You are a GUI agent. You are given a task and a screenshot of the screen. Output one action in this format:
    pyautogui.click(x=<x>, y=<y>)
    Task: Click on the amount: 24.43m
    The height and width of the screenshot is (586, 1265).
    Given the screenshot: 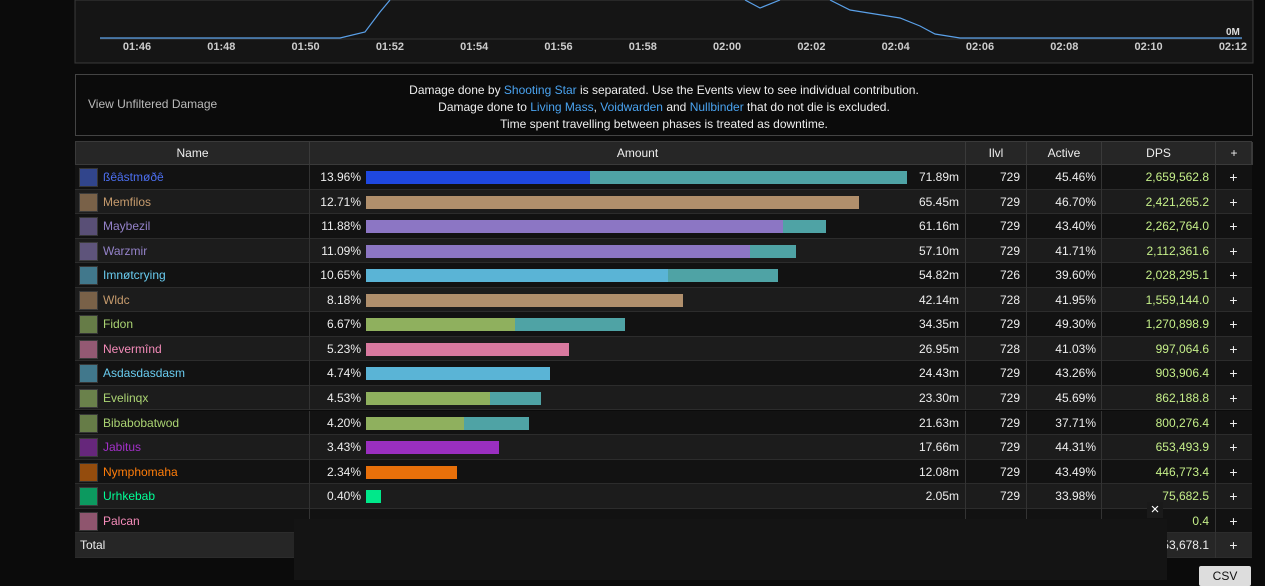 What is the action you would take?
    pyautogui.click(x=938, y=373)
    